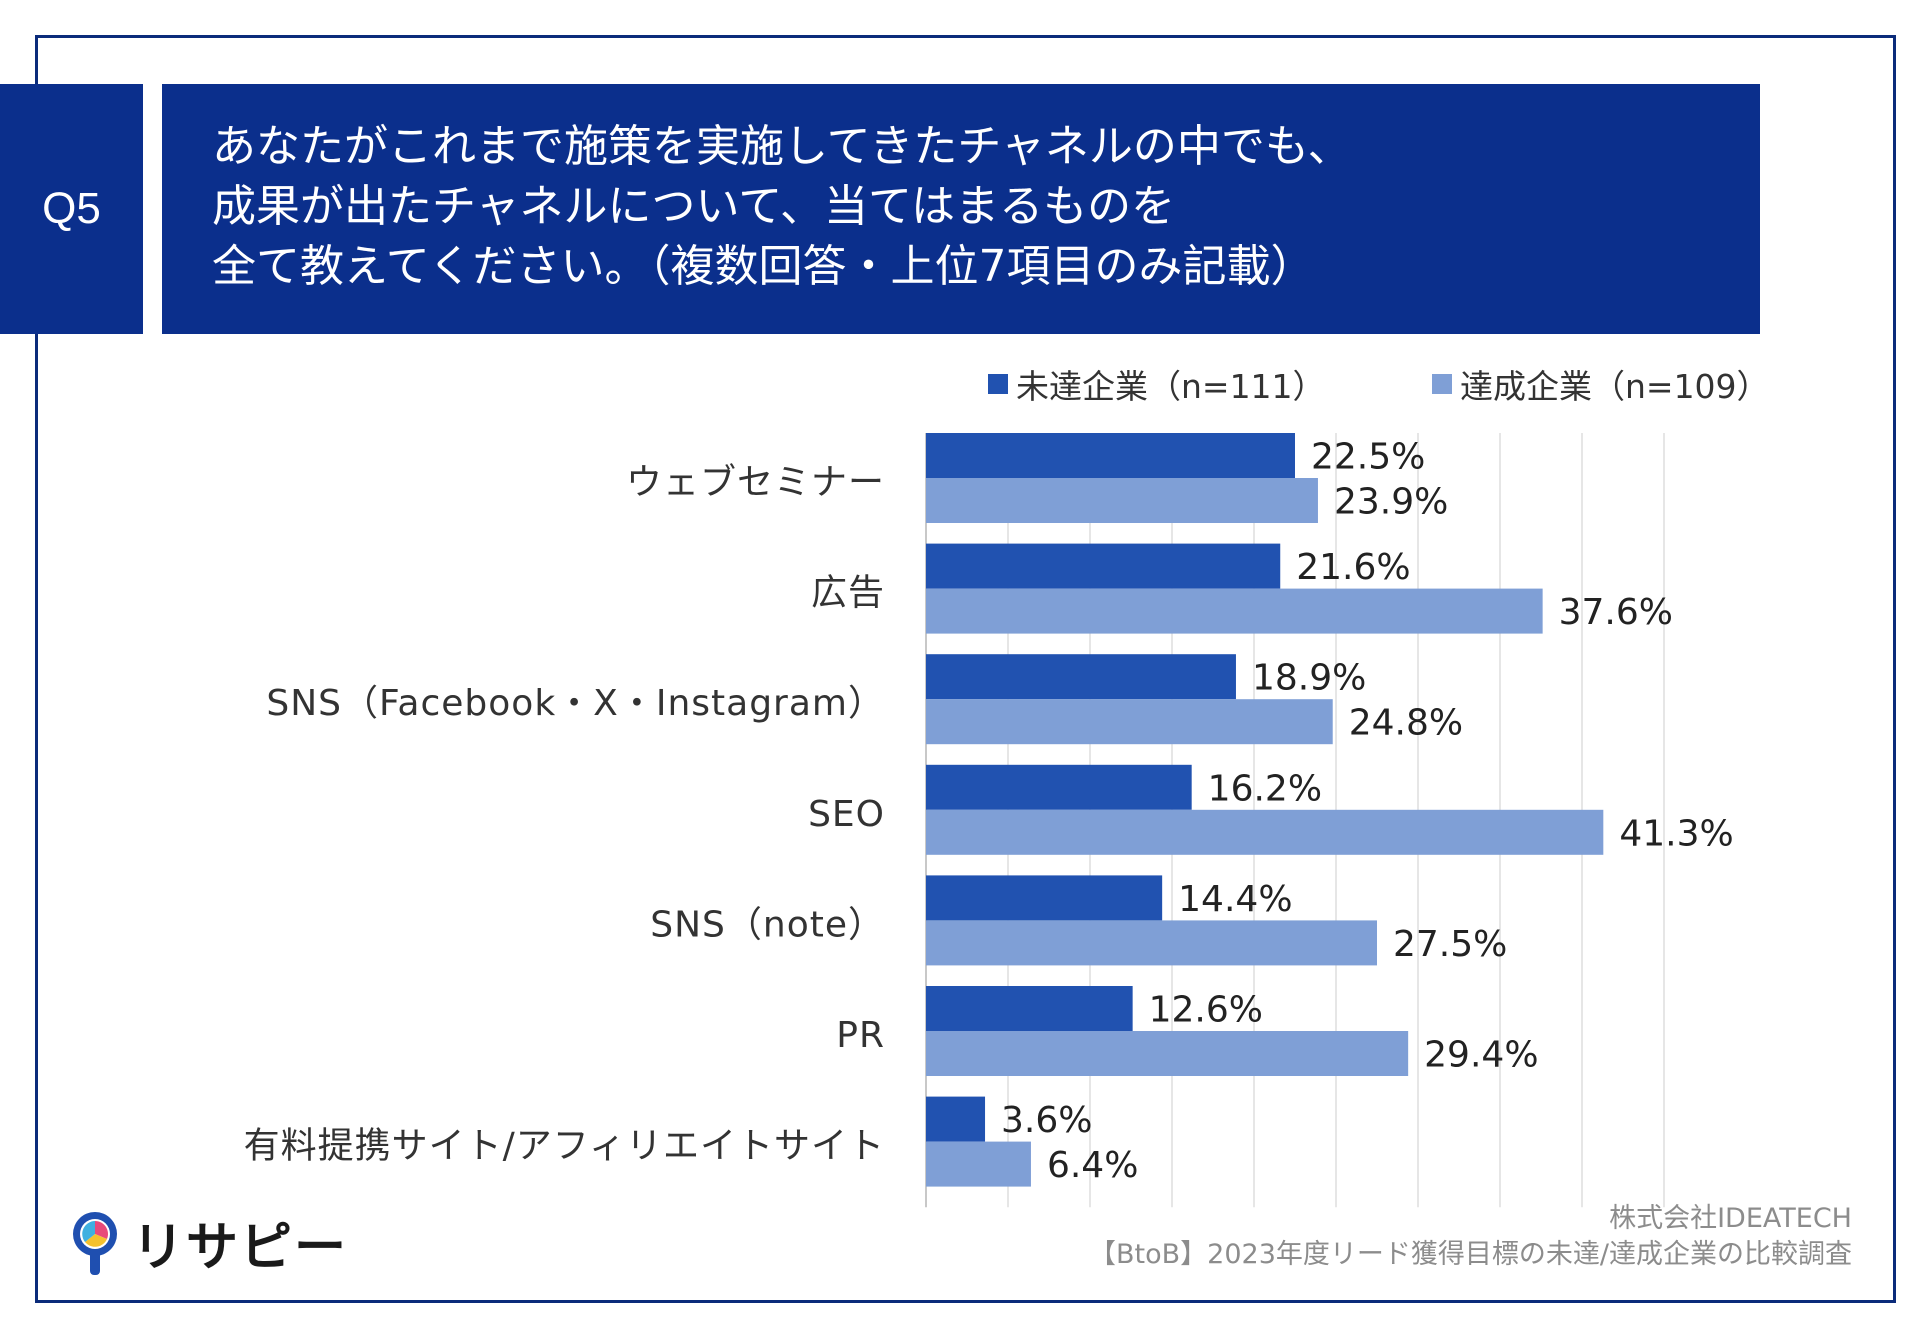 The image size is (1920, 1329). Describe the element at coordinates (782, 146) in the screenshot. I see `question-line-1: あなたがこれまで施策を実施してきたチャネルの中でも、` at that location.